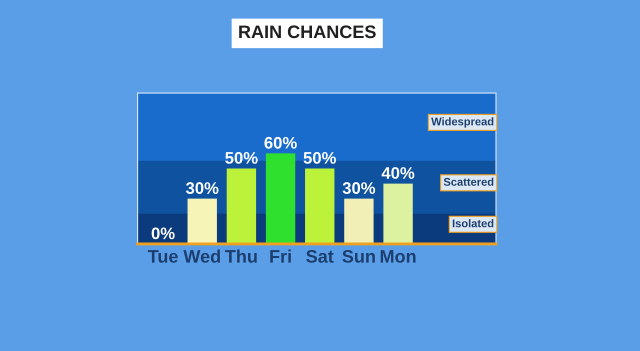 Image resolution: width=640 pixels, height=351 pixels. I want to click on x-tick-label: Thu, so click(241, 256).